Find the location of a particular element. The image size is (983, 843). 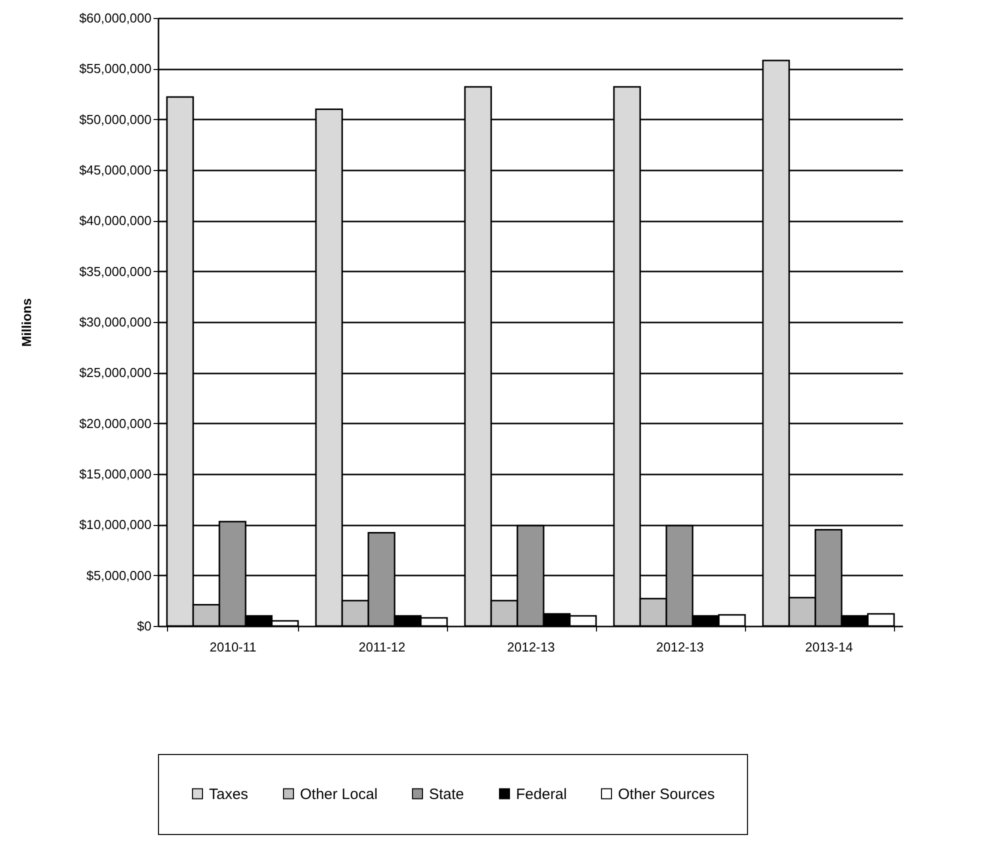

y-tick-label: $45,000,000 is located at coordinates (115, 170).